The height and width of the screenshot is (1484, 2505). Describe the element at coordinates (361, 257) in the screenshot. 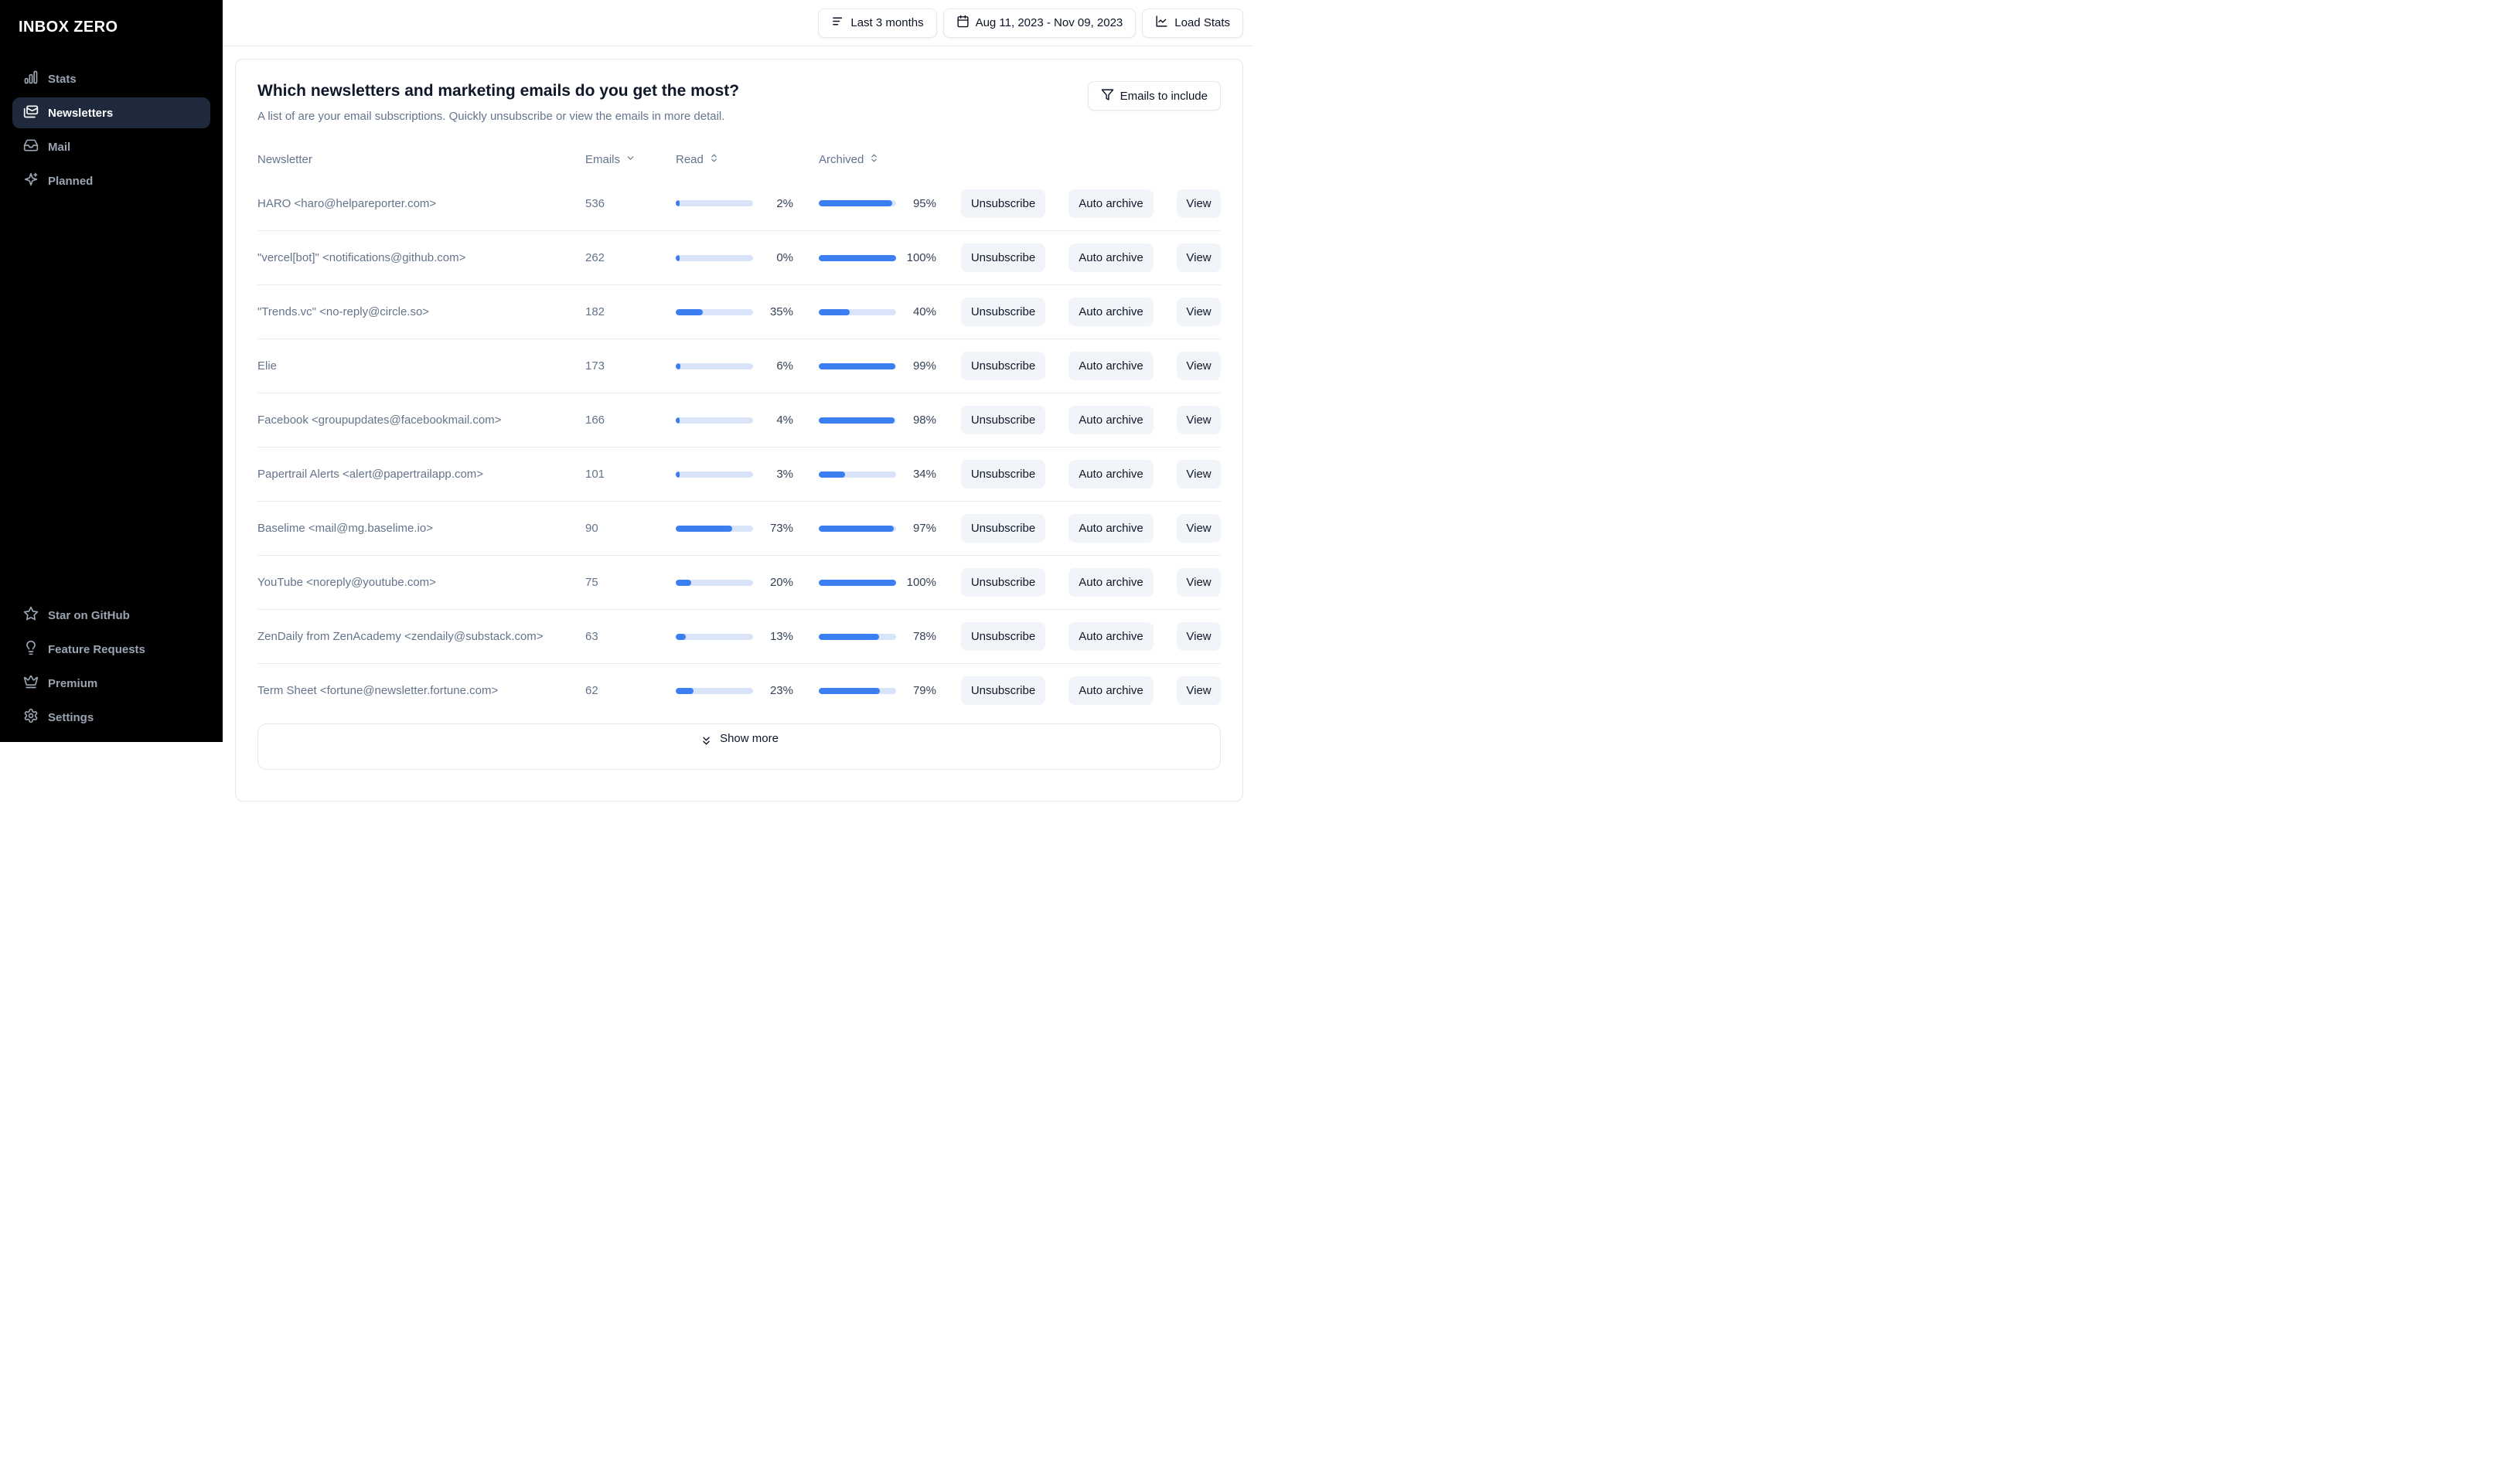

I see `newsletter-name: "vercel[bot]" <notifications@github.com>` at that location.